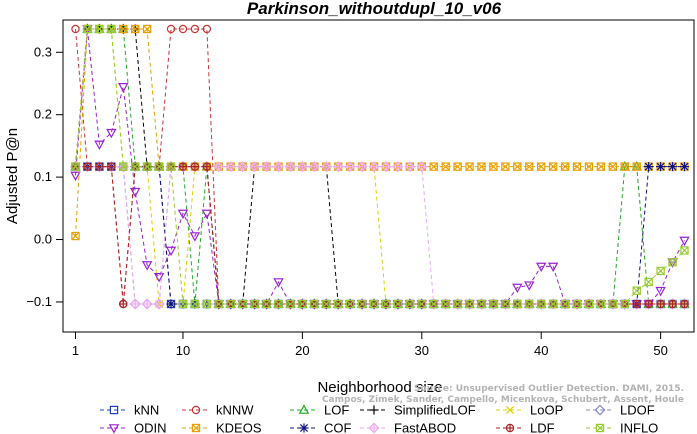 The image size is (697, 434). What do you see at coordinates (425, 427) in the screenshot?
I see `legend-label: FastABOD` at bounding box center [425, 427].